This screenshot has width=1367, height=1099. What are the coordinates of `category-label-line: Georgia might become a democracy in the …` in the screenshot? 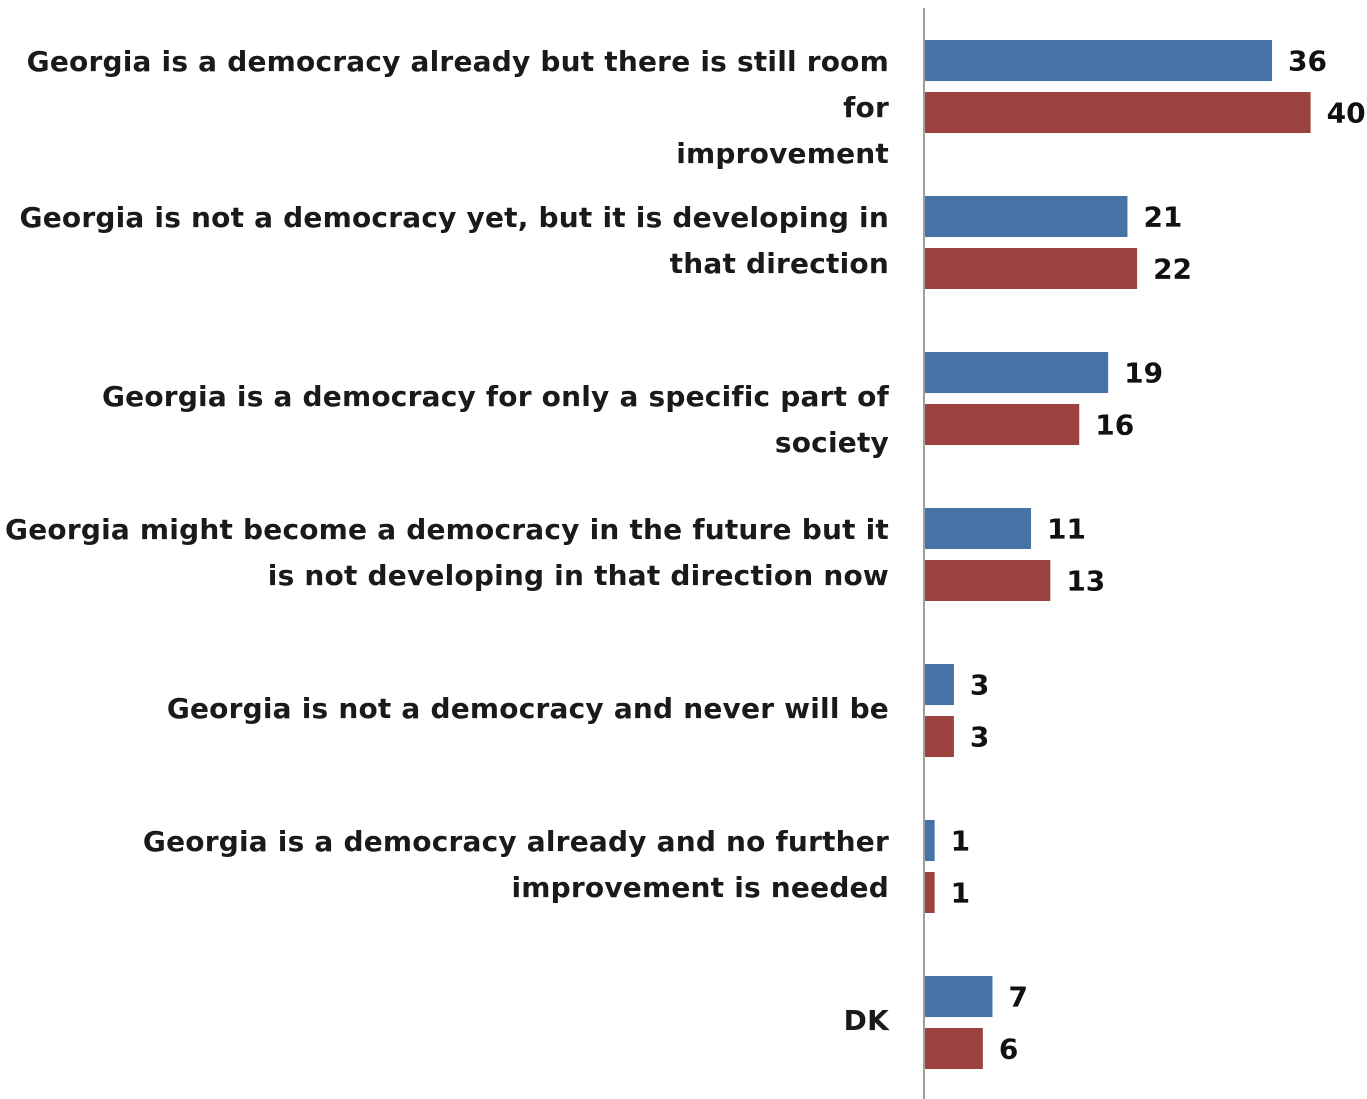 It's located at (447, 529).